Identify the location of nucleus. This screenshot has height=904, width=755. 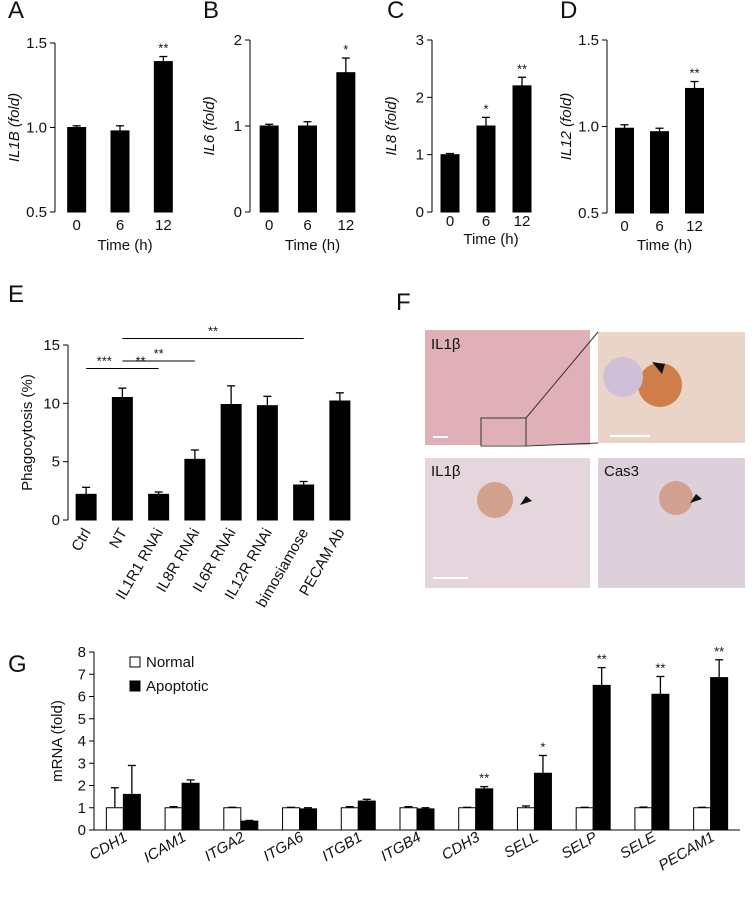
(623, 377).